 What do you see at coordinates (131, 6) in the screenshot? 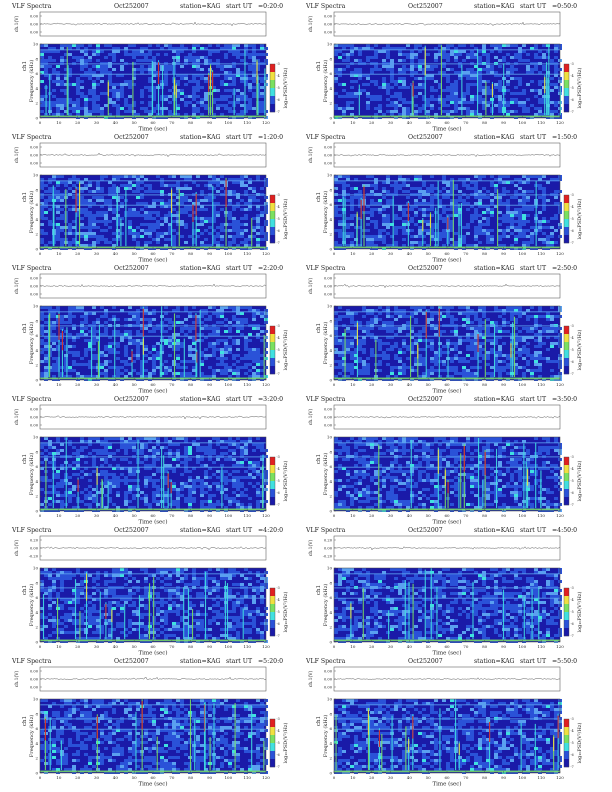
I see `panel-date: Oct252007` at bounding box center [131, 6].